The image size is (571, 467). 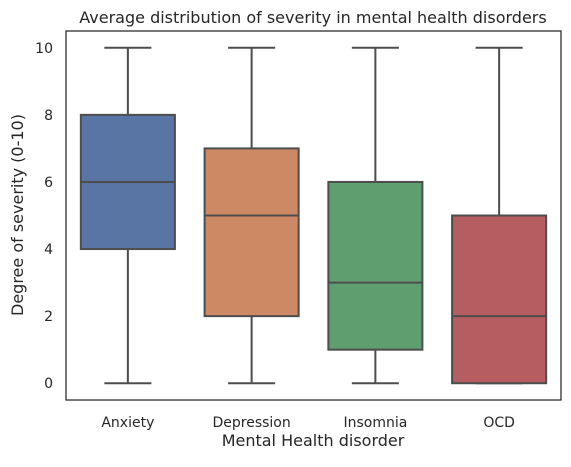 What do you see at coordinates (251, 423) in the screenshot?
I see `x-tick-label: Depression` at bounding box center [251, 423].